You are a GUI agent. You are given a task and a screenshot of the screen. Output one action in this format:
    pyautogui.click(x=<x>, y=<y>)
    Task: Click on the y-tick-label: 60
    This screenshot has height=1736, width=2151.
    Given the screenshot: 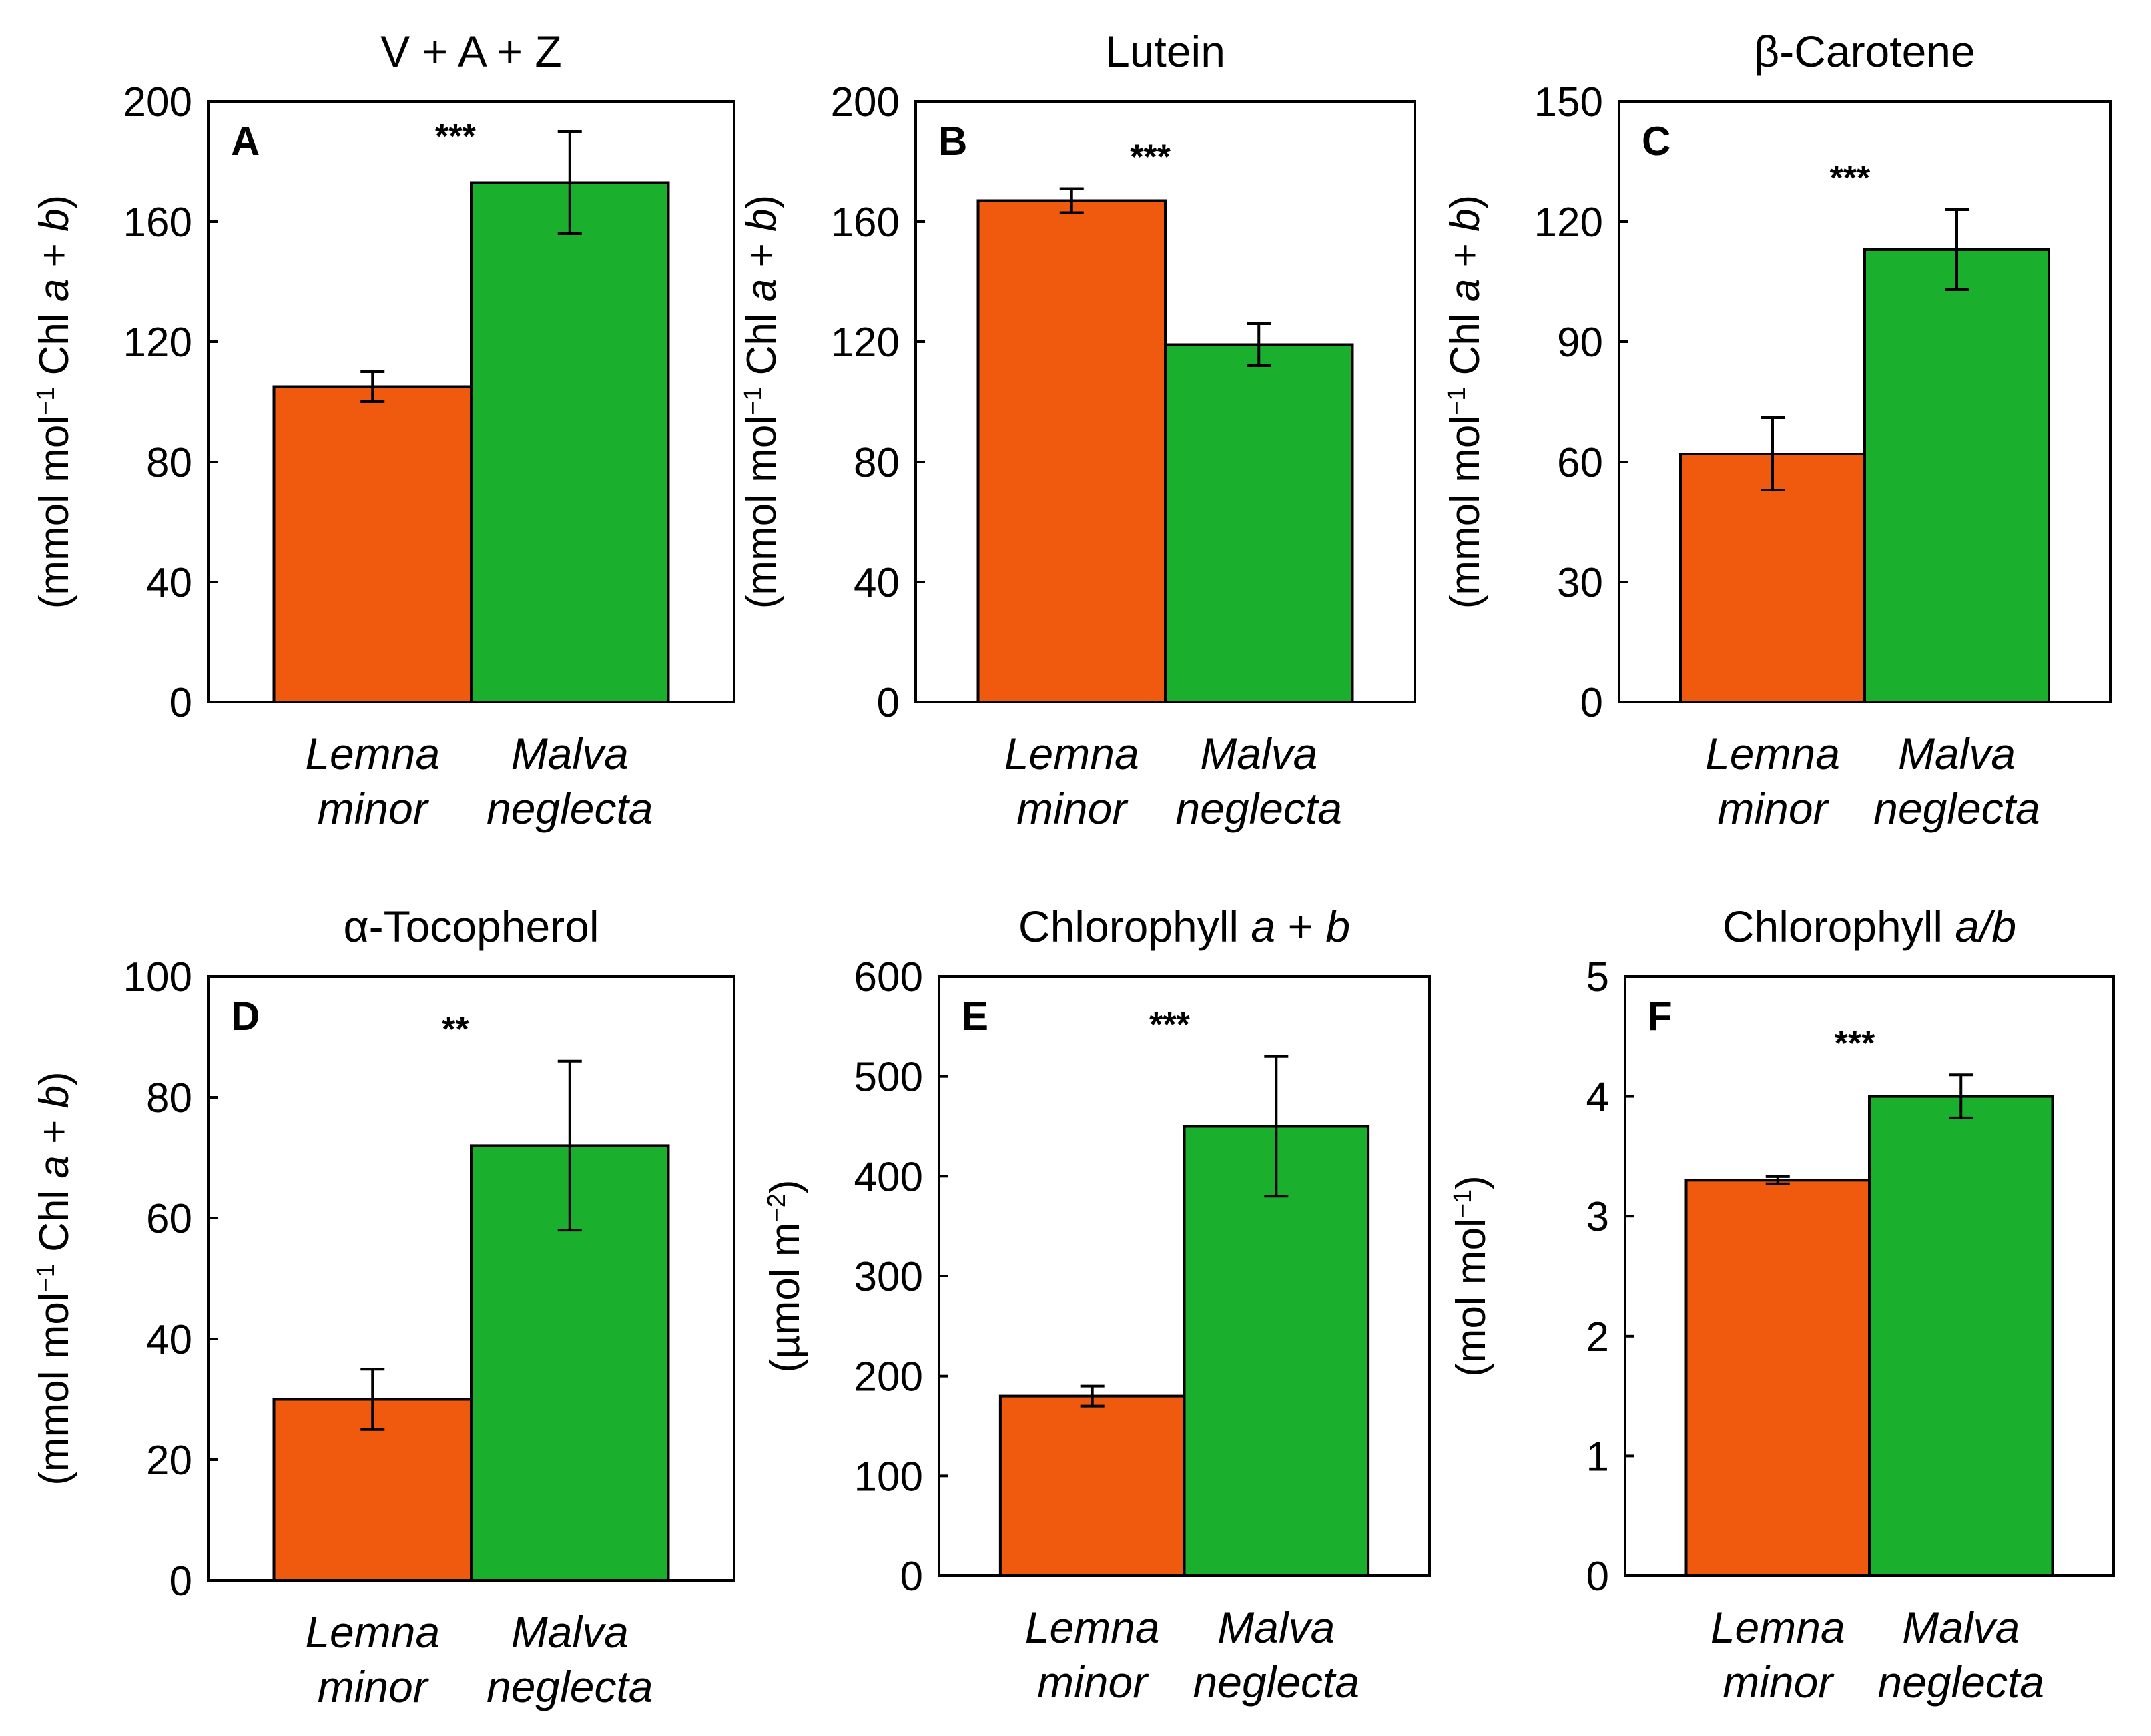 What is the action you would take?
    pyautogui.click(x=169, y=1219)
    